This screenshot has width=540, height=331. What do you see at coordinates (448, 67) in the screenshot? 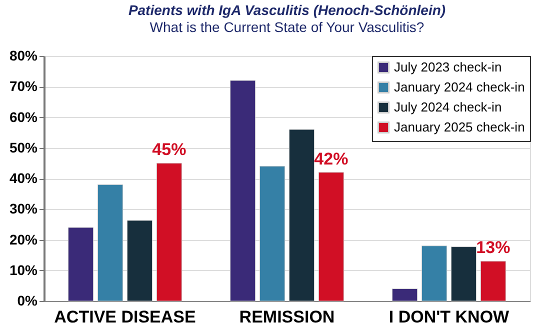
I see `legend-label: July 2023 check-in` at bounding box center [448, 67].